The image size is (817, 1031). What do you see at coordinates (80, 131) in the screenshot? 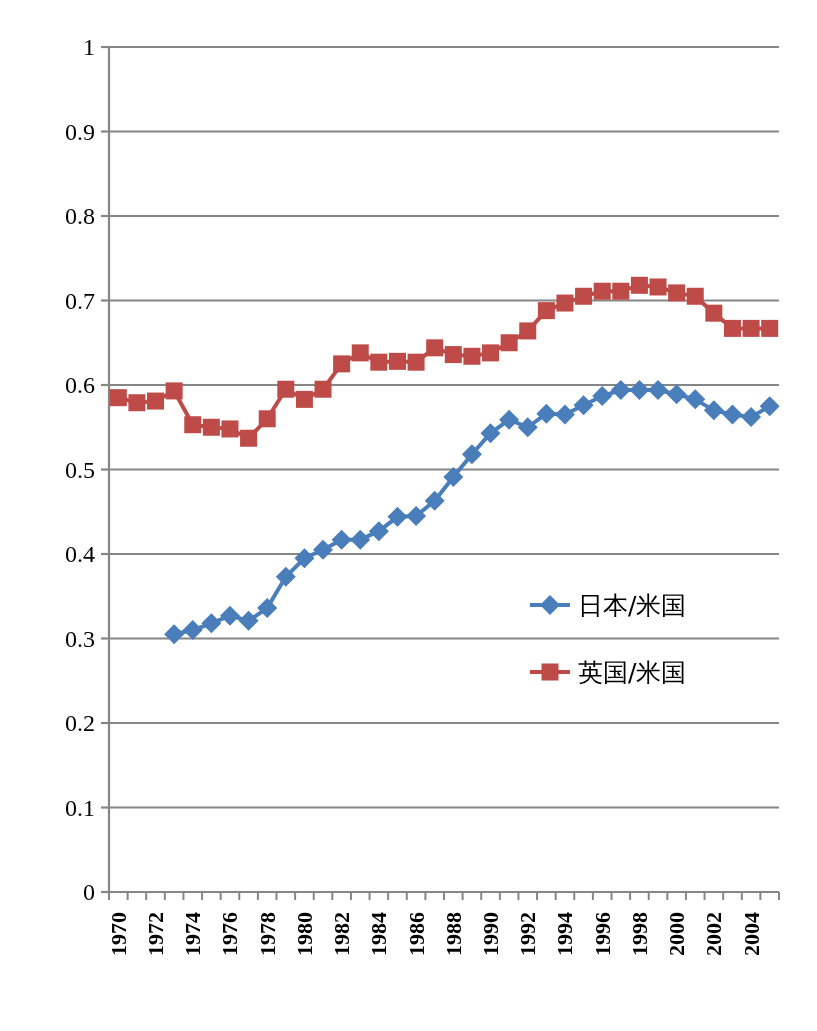
I see `y-tick-label: 0.9` at bounding box center [80, 131].